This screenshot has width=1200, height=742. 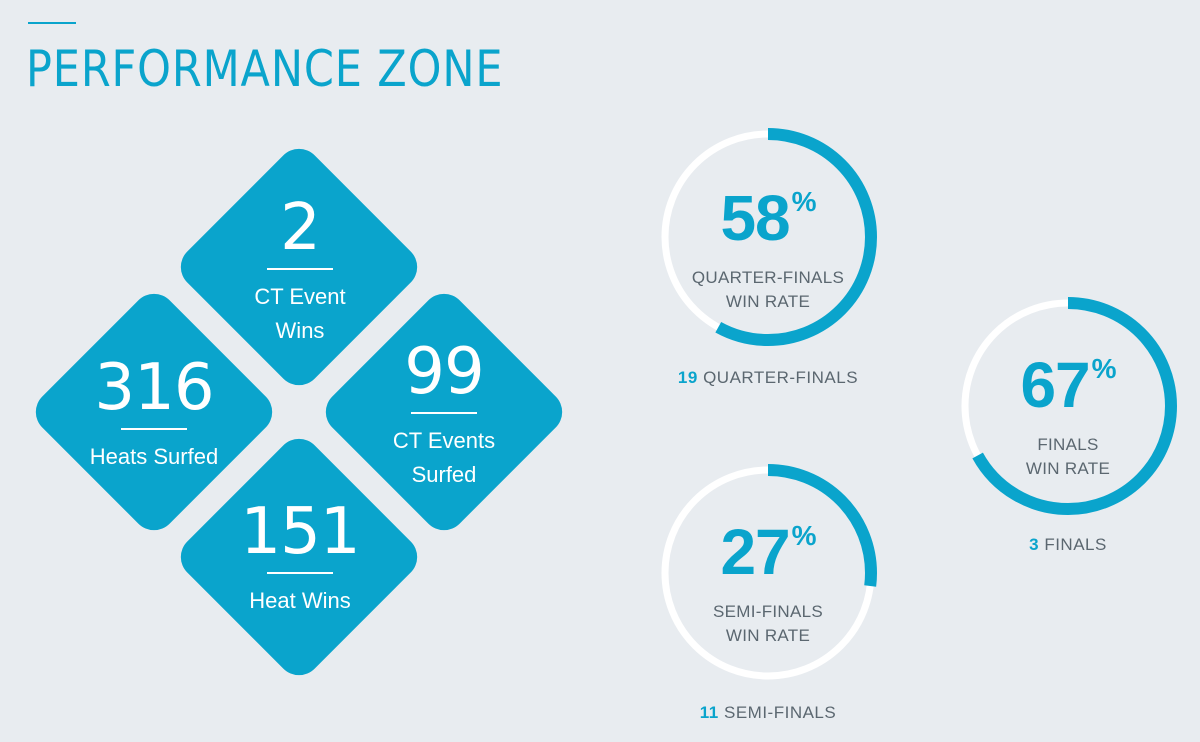 I want to click on finals-ring-progress, so click(x=1068, y=406).